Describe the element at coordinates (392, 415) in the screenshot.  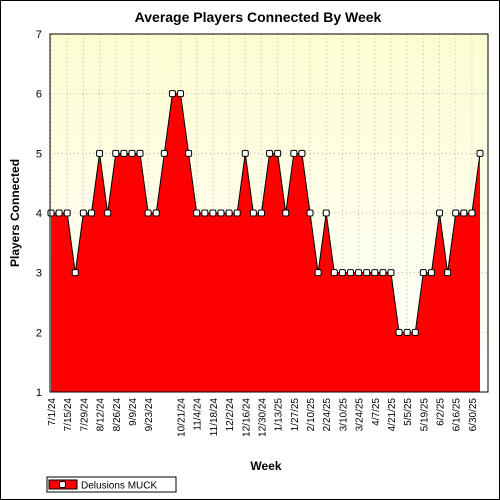
I see `x-tick-label: 4/21/25` at that location.